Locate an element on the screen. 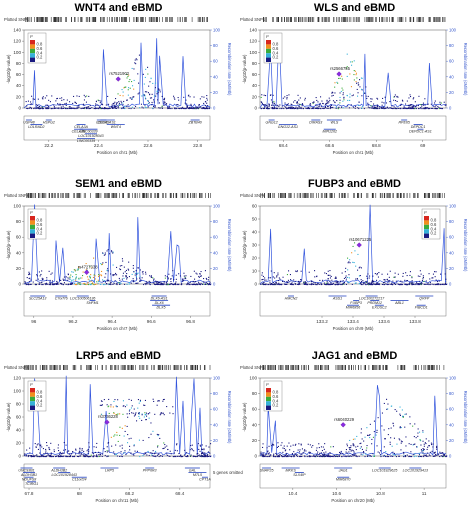  y2-axis-label: Recombination rate (cM/Mb) is located at coordinates (229, 417).